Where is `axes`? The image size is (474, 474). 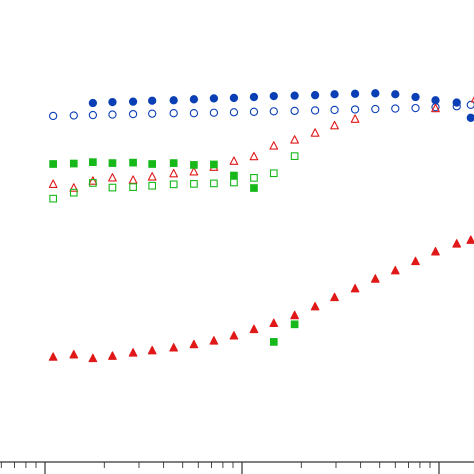
axes is located at coordinates (237, 467).